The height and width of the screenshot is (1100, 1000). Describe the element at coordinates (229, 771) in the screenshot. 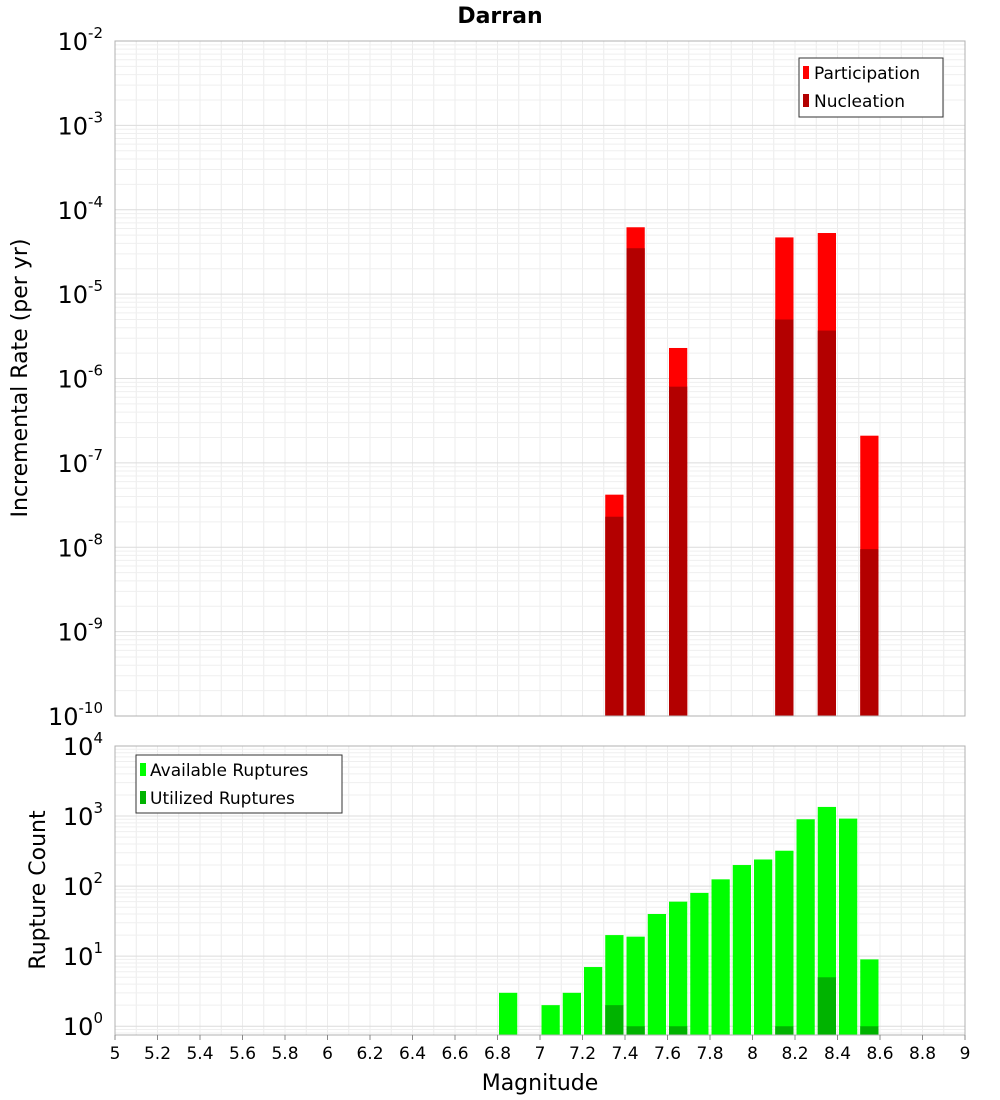

I see `available-legend-label: Available Ruptures` at that location.